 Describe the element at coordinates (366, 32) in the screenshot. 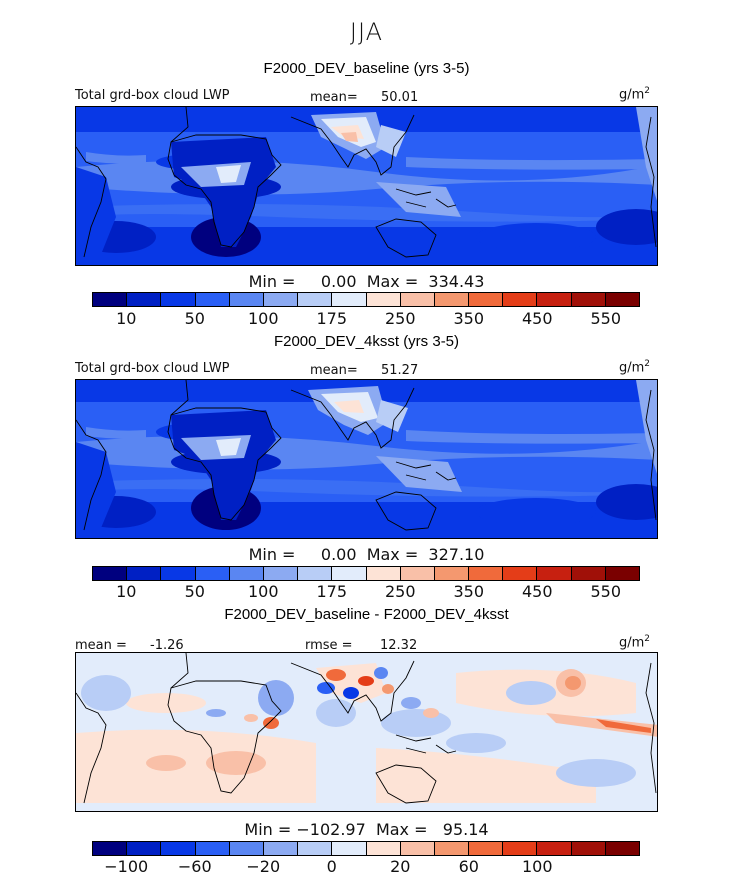

I see `season-title: JJA` at that location.